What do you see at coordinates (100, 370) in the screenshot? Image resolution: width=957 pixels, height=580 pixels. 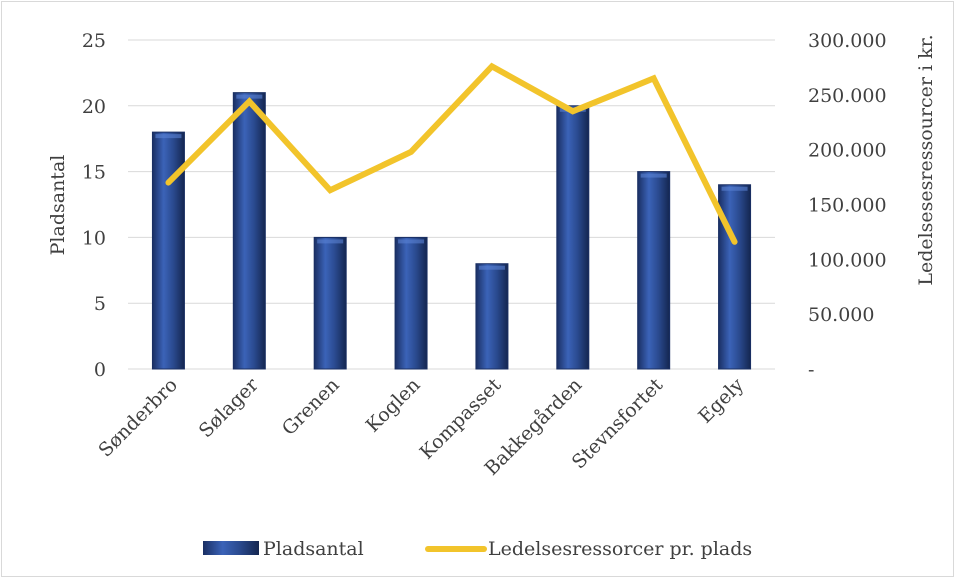 I see `left-tick-label: 0` at bounding box center [100, 370].